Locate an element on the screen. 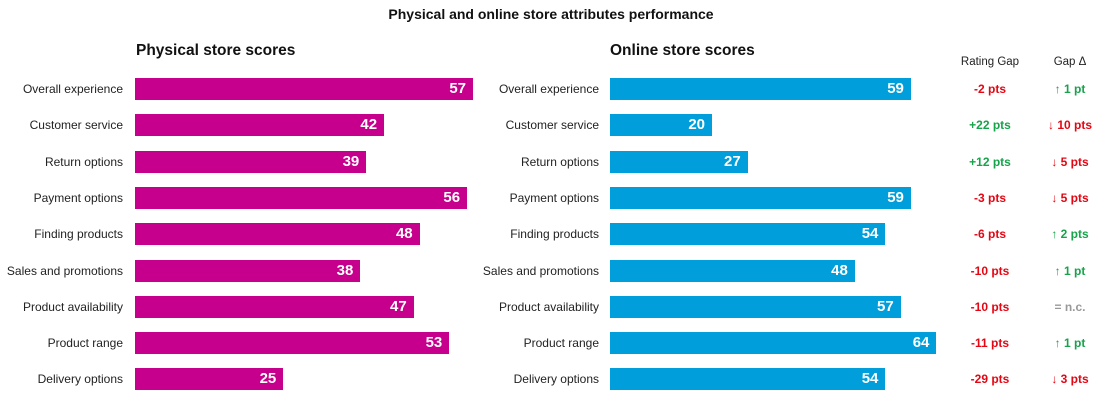 The image size is (1102, 403). gap-delta: ↓ 3 pts is located at coordinates (1070, 379).